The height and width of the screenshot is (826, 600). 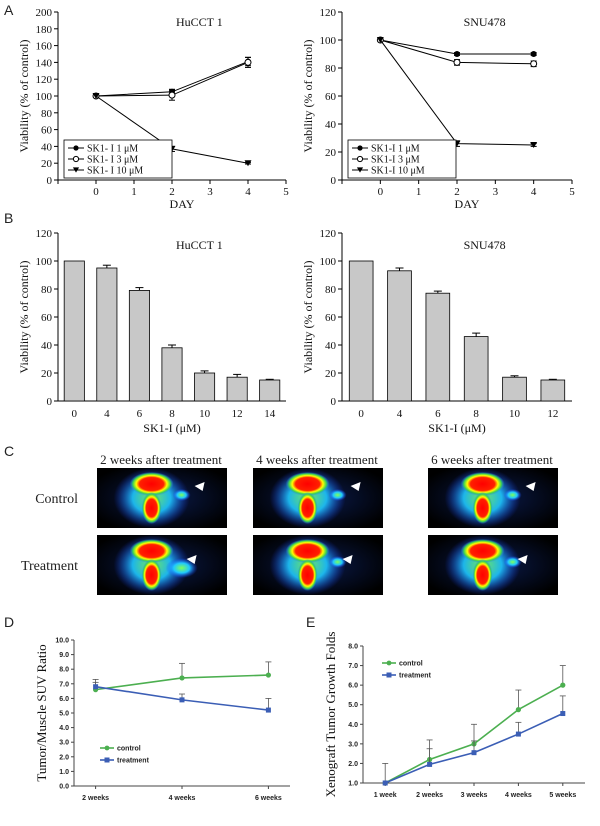 What do you see at coordinates (268, 798) in the screenshot?
I see `x-tick-label: 6 weeks` at bounding box center [268, 798].